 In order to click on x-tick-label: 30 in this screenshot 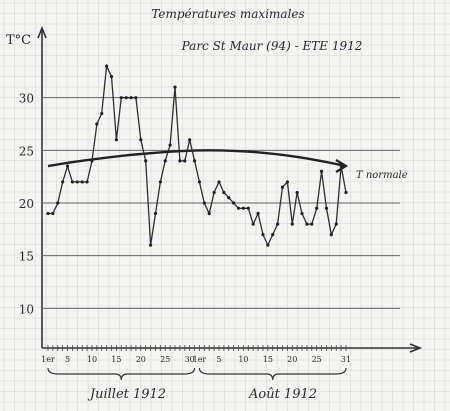, I will do `click(190, 359)`.